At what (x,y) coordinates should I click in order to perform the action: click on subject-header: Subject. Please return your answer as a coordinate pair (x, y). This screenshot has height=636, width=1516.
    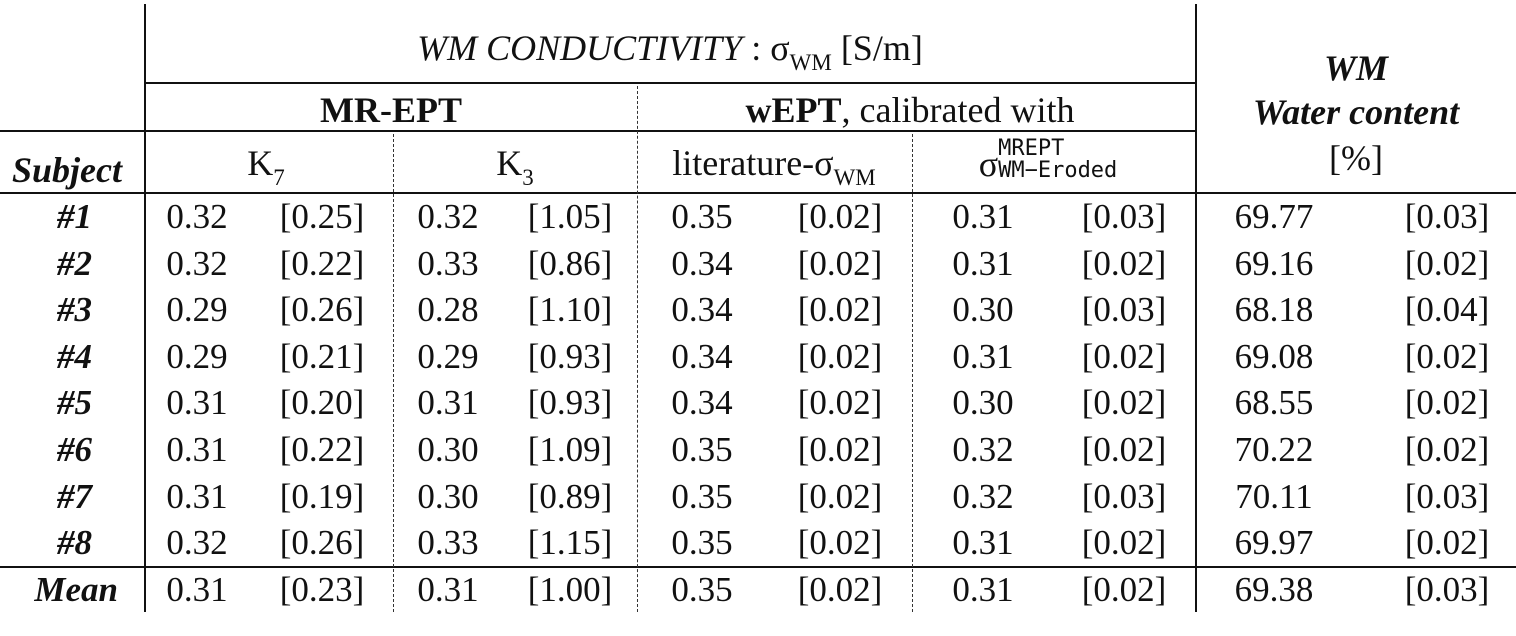
    Looking at the image, I should click on (67, 170).